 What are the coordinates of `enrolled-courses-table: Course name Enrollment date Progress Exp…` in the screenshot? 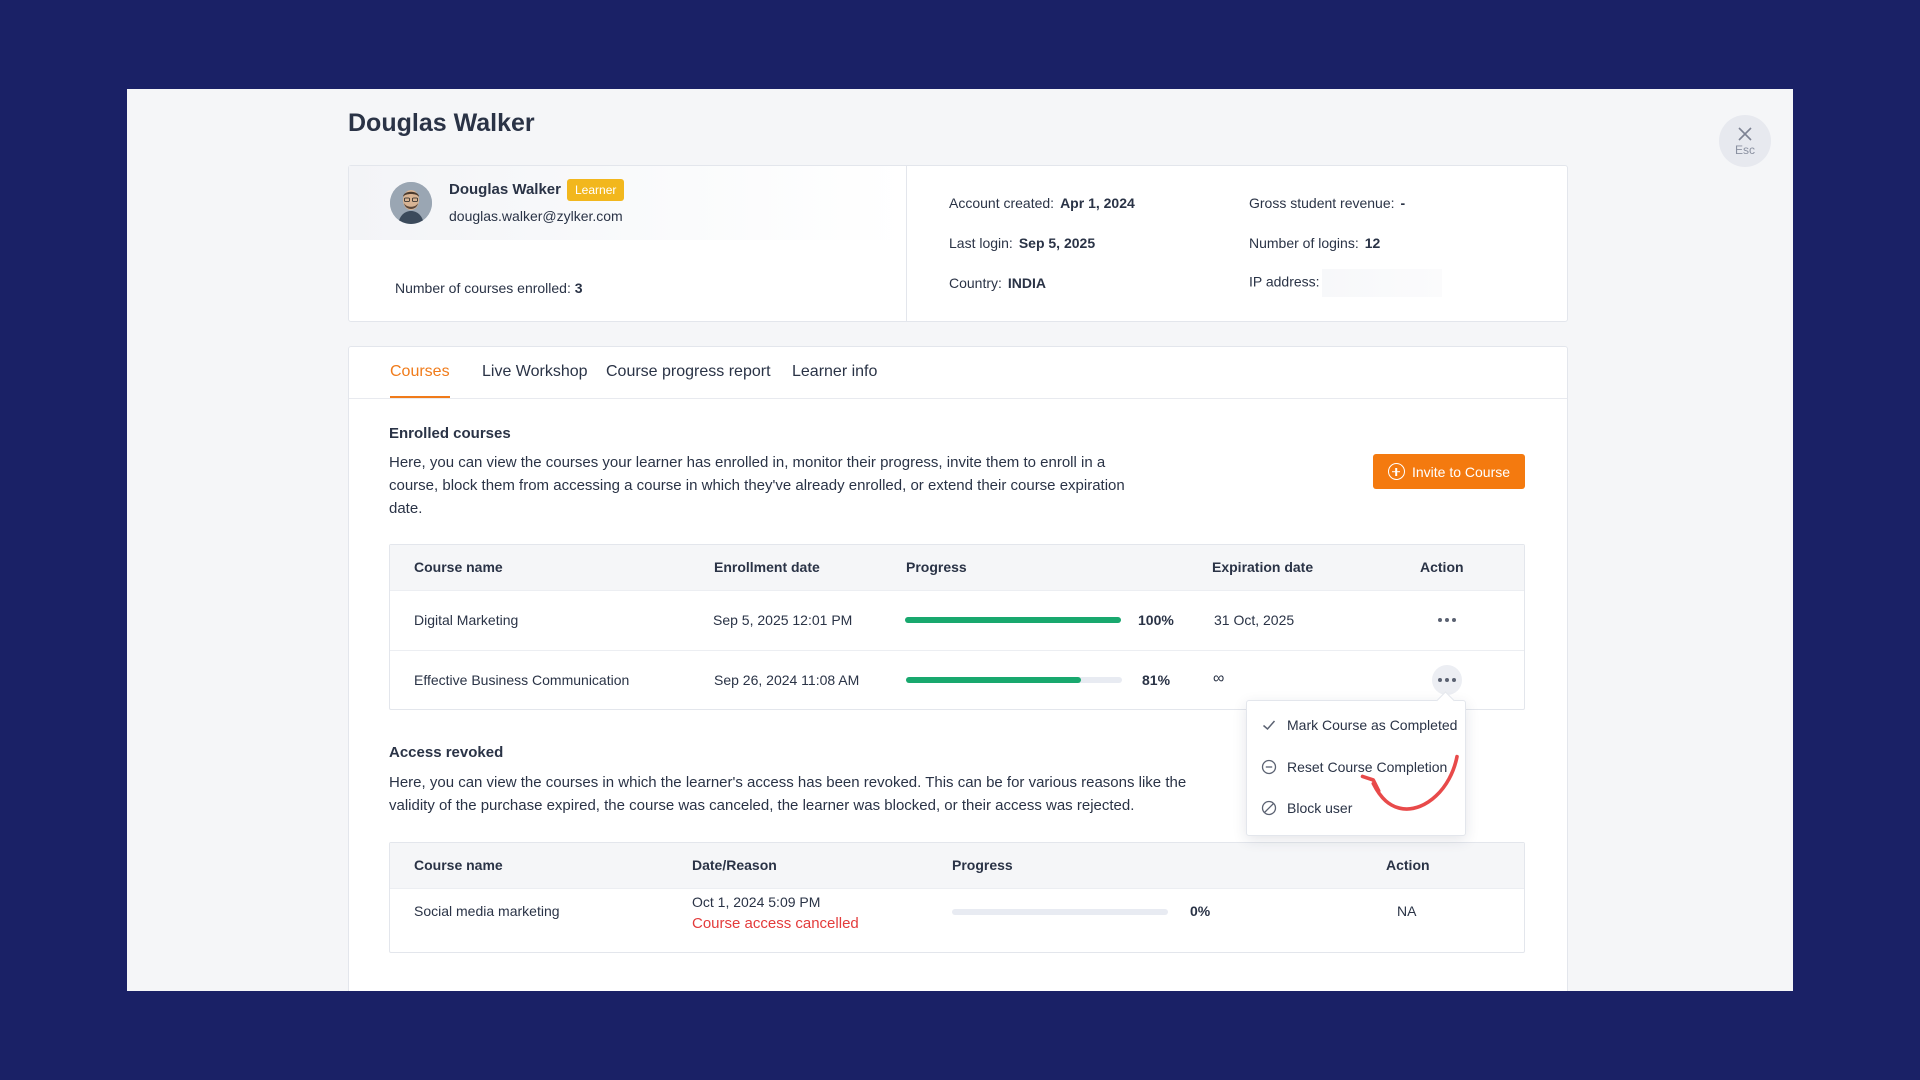 It's located at (957, 627).